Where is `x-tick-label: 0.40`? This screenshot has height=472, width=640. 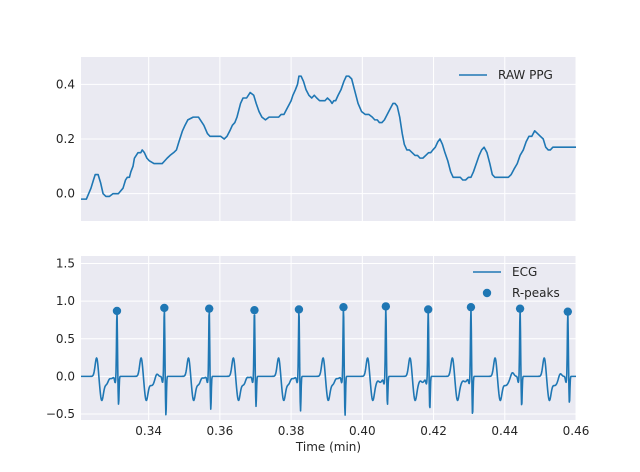
x-tick-label: 0.40 is located at coordinates (362, 431).